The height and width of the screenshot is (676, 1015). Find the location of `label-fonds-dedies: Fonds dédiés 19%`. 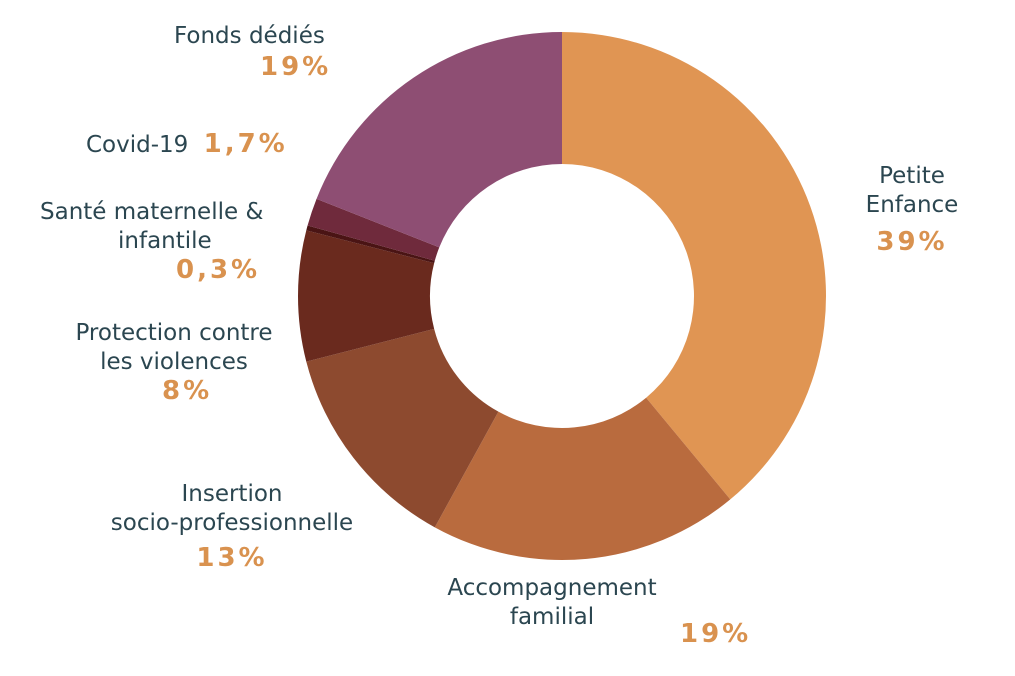

label-fonds-dedies: Fonds dédiés 19% is located at coordinates (252, 52).